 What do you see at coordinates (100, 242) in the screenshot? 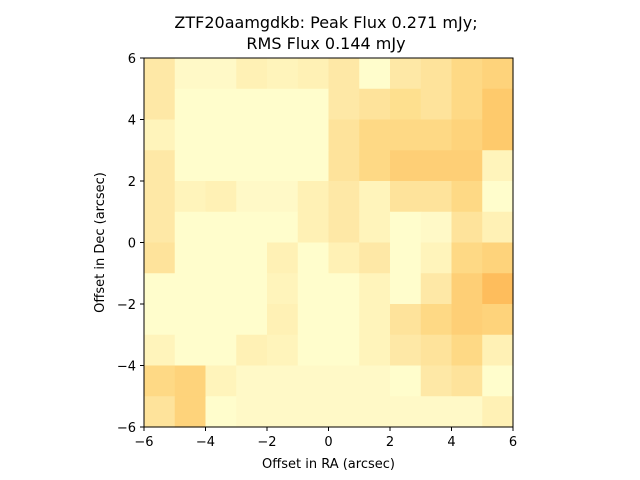
I see `y-axis-label: Offset in Dec (arcsec)` at bounding box center [100, 242].